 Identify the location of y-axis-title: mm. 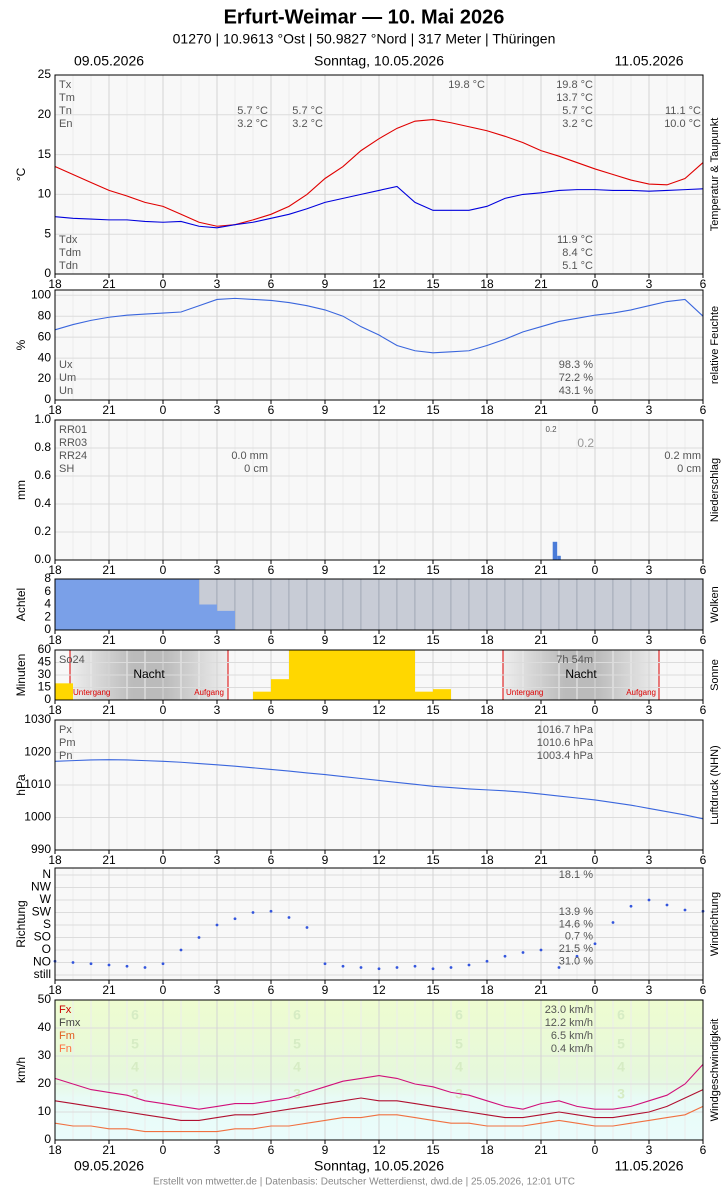
(21, 490).